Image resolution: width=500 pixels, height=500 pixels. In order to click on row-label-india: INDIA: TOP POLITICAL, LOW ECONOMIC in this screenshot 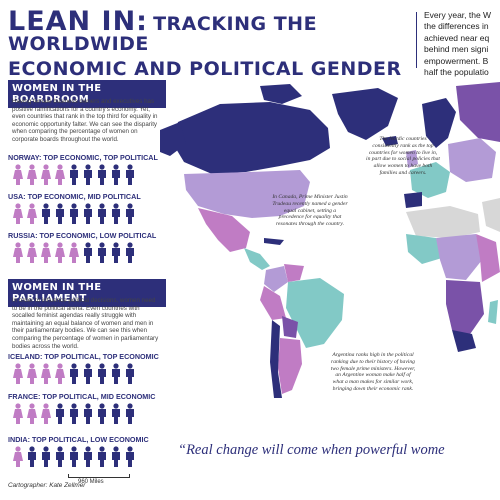, I will do `click(78, 439)`.